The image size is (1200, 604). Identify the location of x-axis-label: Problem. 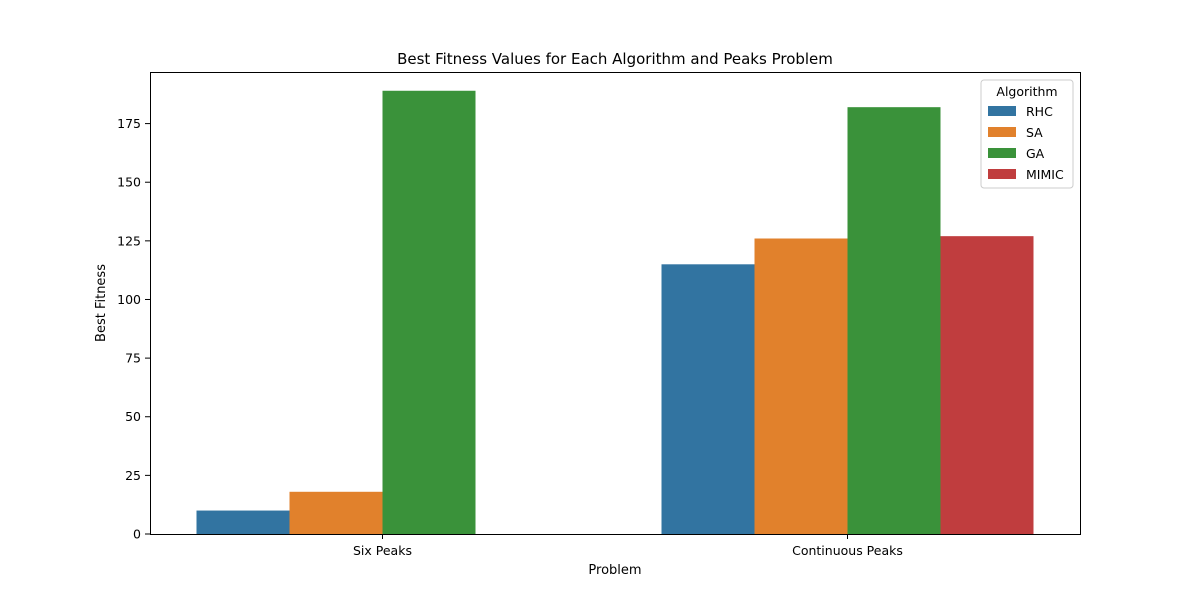
(614, 570).